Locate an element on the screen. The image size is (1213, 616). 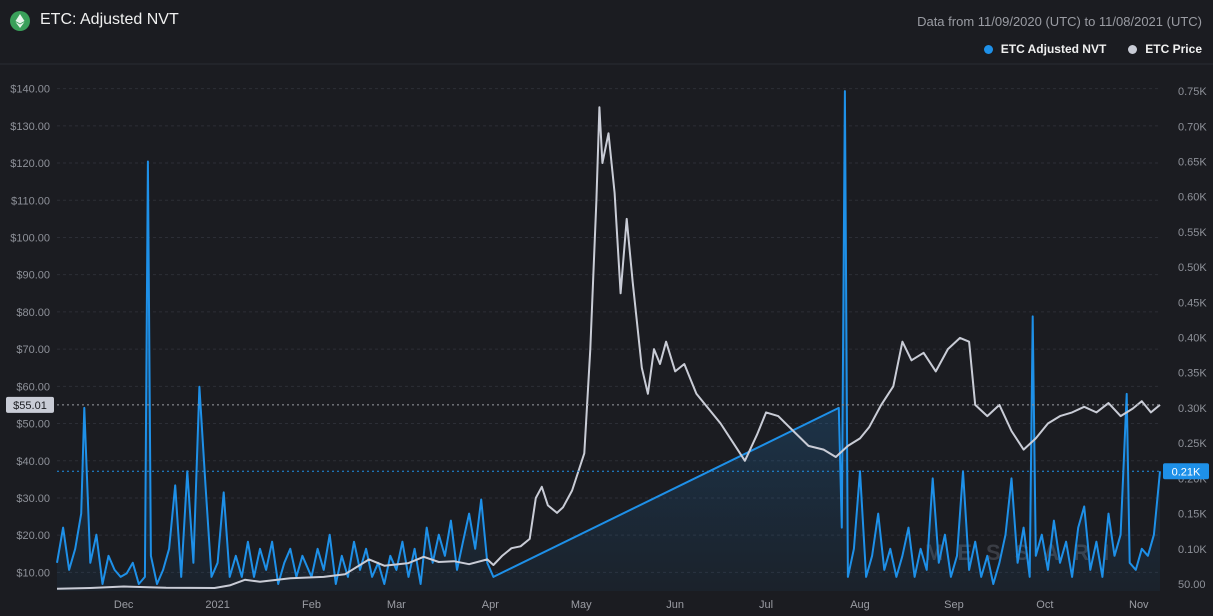
x-tick-label: Mar is located at coordinates (396, 605).